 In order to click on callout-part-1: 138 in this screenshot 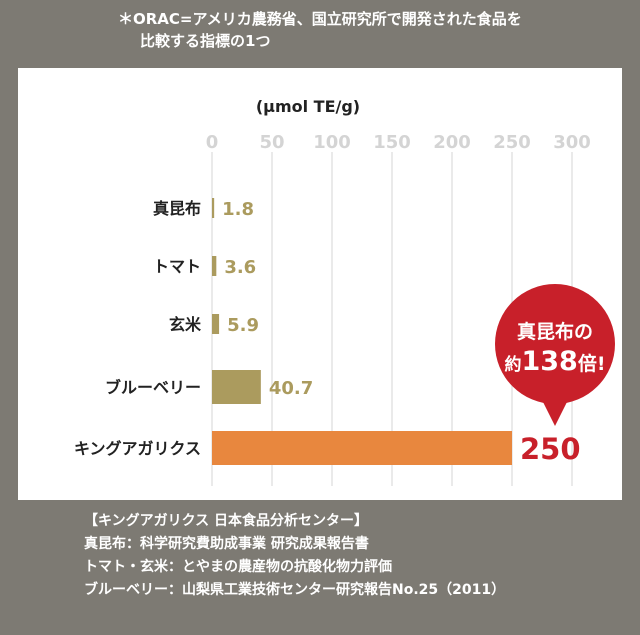, I will do `click(549, 361)`.